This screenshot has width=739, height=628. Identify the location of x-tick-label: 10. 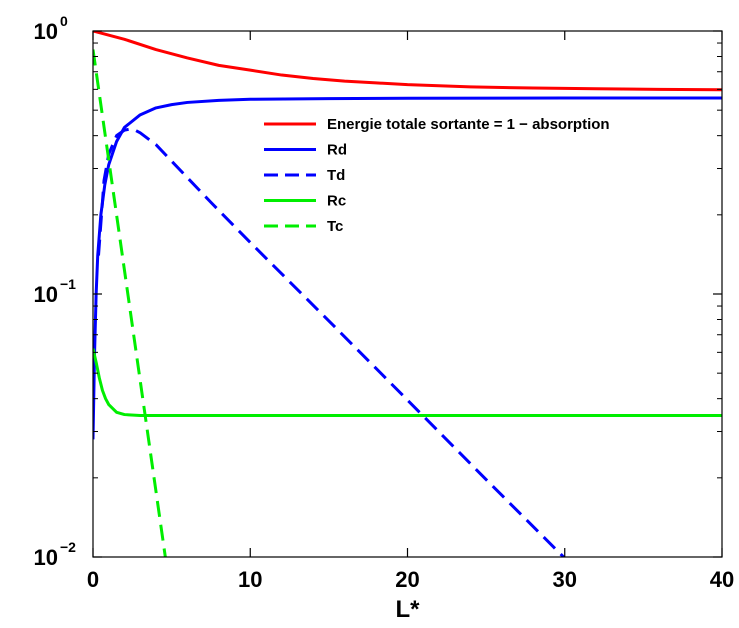
(250, 579).